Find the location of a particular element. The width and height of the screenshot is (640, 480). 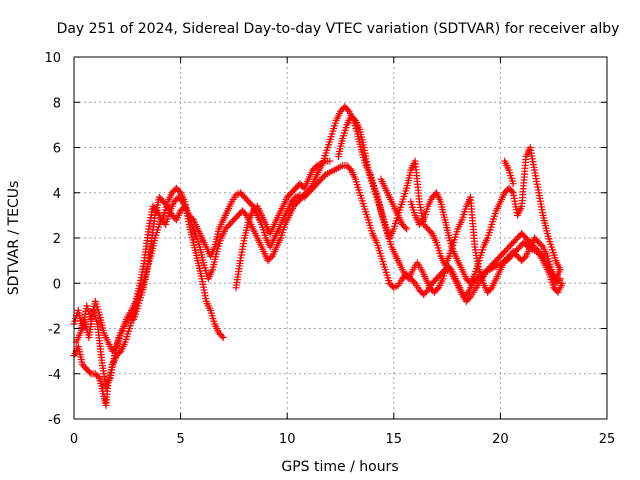

x-tick-label: 15 is located at coordinates (394, 439).